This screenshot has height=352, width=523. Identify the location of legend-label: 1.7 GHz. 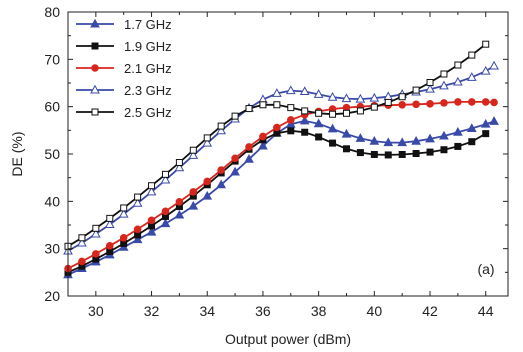
(148, 24).